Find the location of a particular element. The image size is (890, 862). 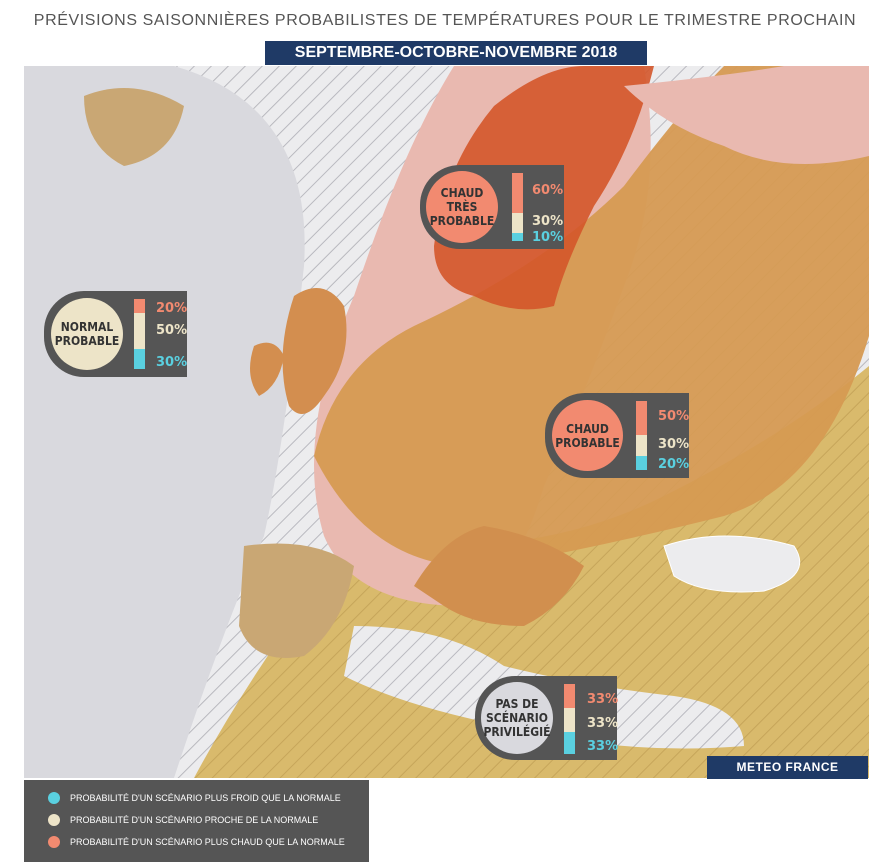

badge-no-scenario-normal-pct: 33% is located at coordinates (603, 723).